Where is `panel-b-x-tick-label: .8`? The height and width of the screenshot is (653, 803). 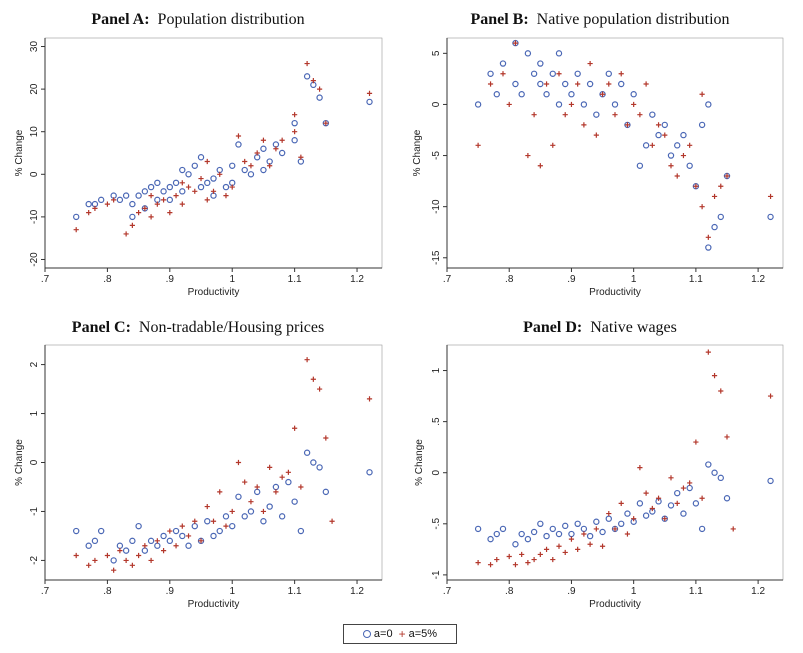 panel-b-x-tick-label: .8 is located at coordinates (509, 279).